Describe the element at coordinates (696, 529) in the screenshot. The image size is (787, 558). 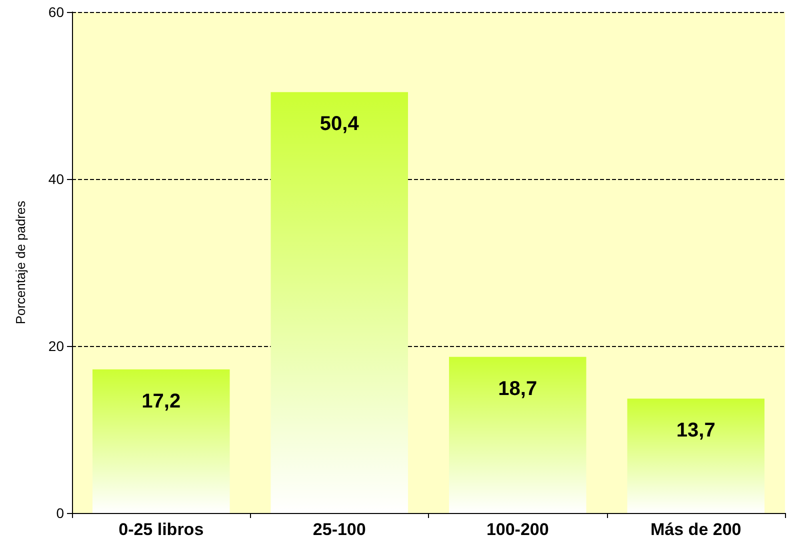
I see `x-tick-label: Más de 200` at that location.